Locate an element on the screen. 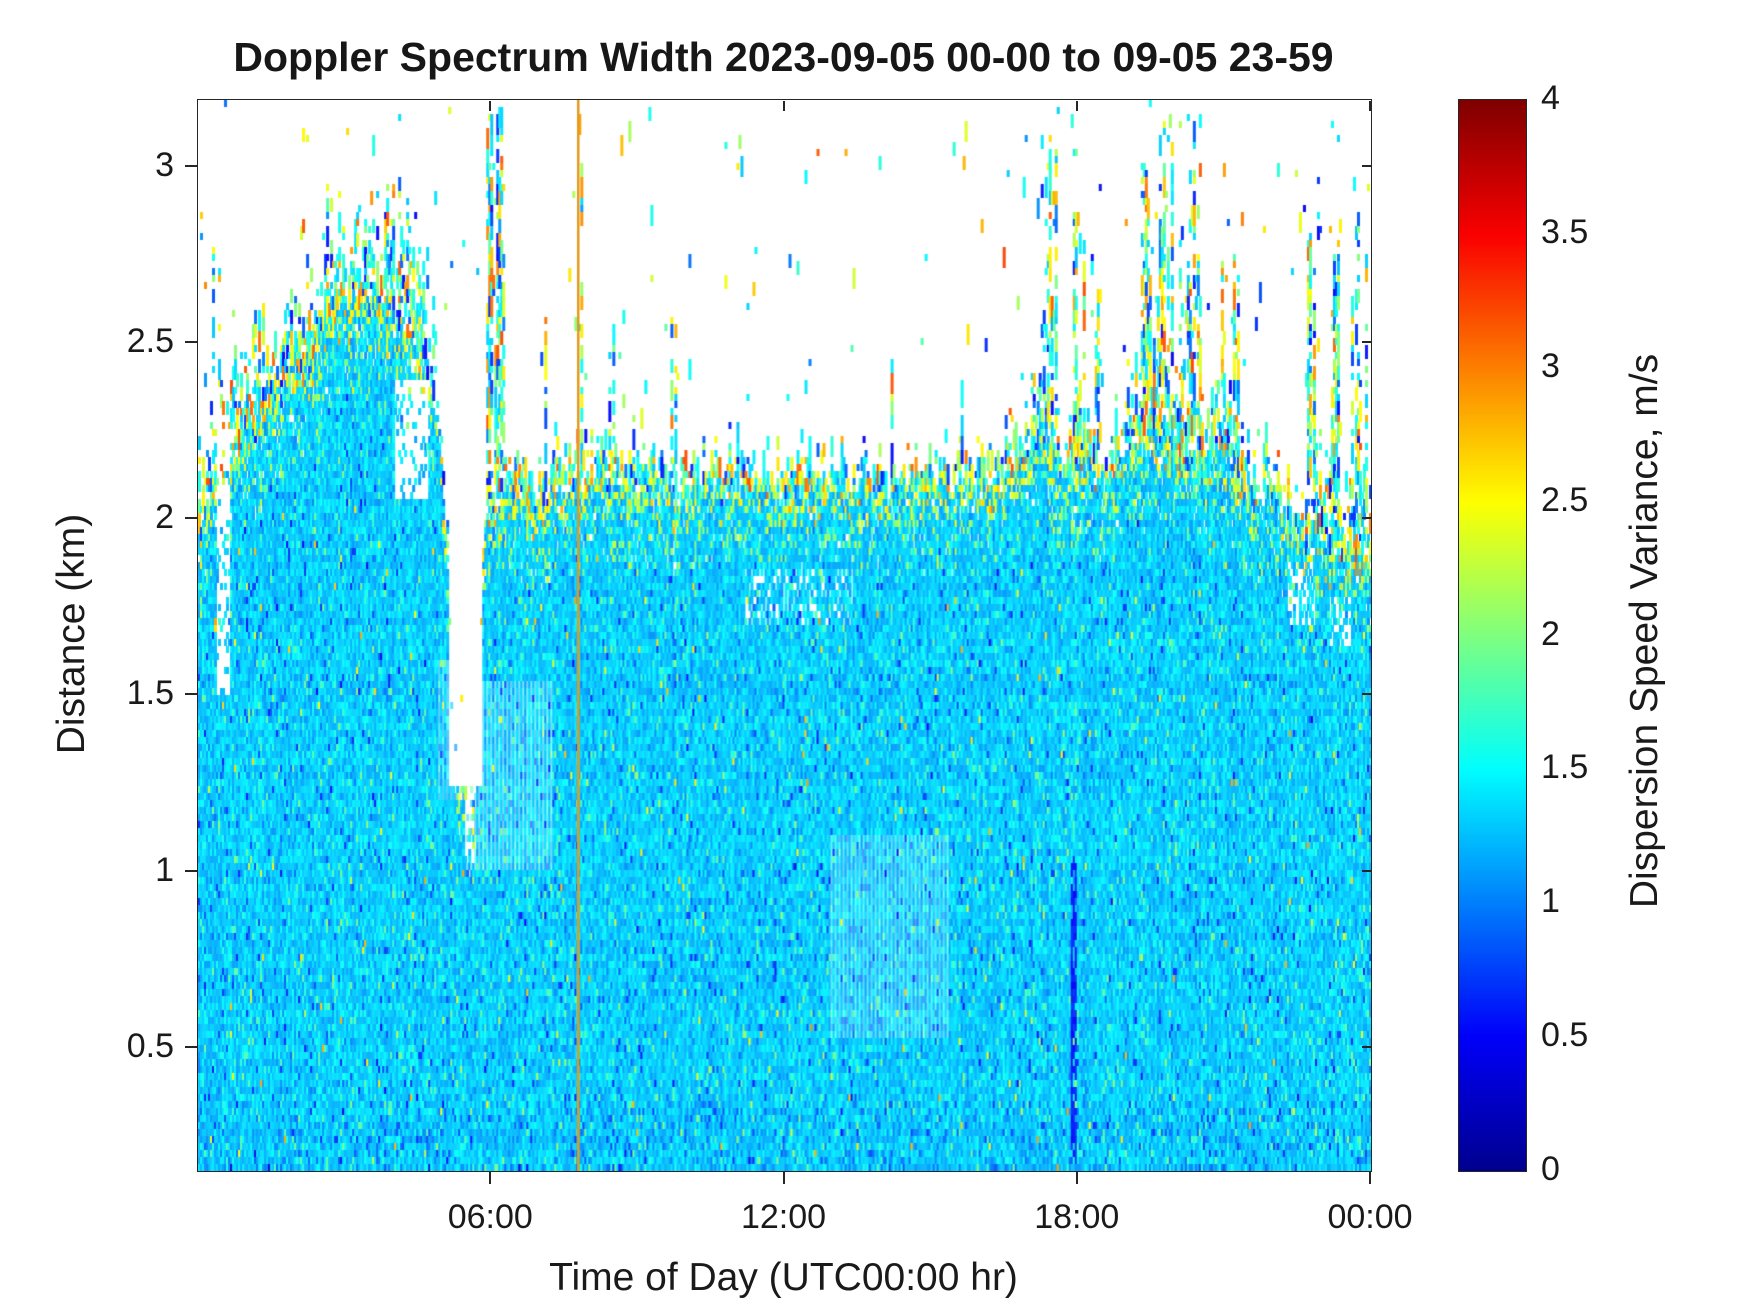 This screenshot has height=1313, width=1750. colorbar-tick-label: 2.5 is located at coordinates (1565, 499).